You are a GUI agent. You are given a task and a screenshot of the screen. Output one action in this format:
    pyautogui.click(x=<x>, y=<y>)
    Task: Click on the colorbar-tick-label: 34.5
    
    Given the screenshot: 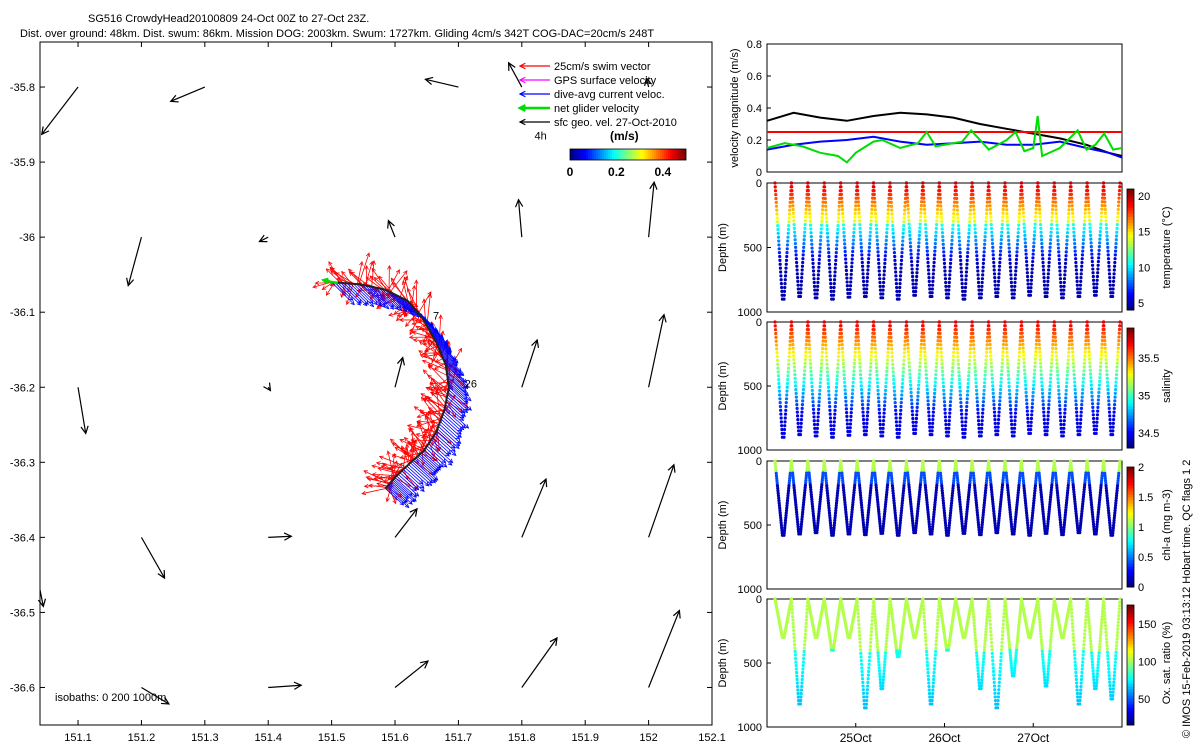 What is the action you would take?
    pyautogui.click(x=1148, y=434)
    